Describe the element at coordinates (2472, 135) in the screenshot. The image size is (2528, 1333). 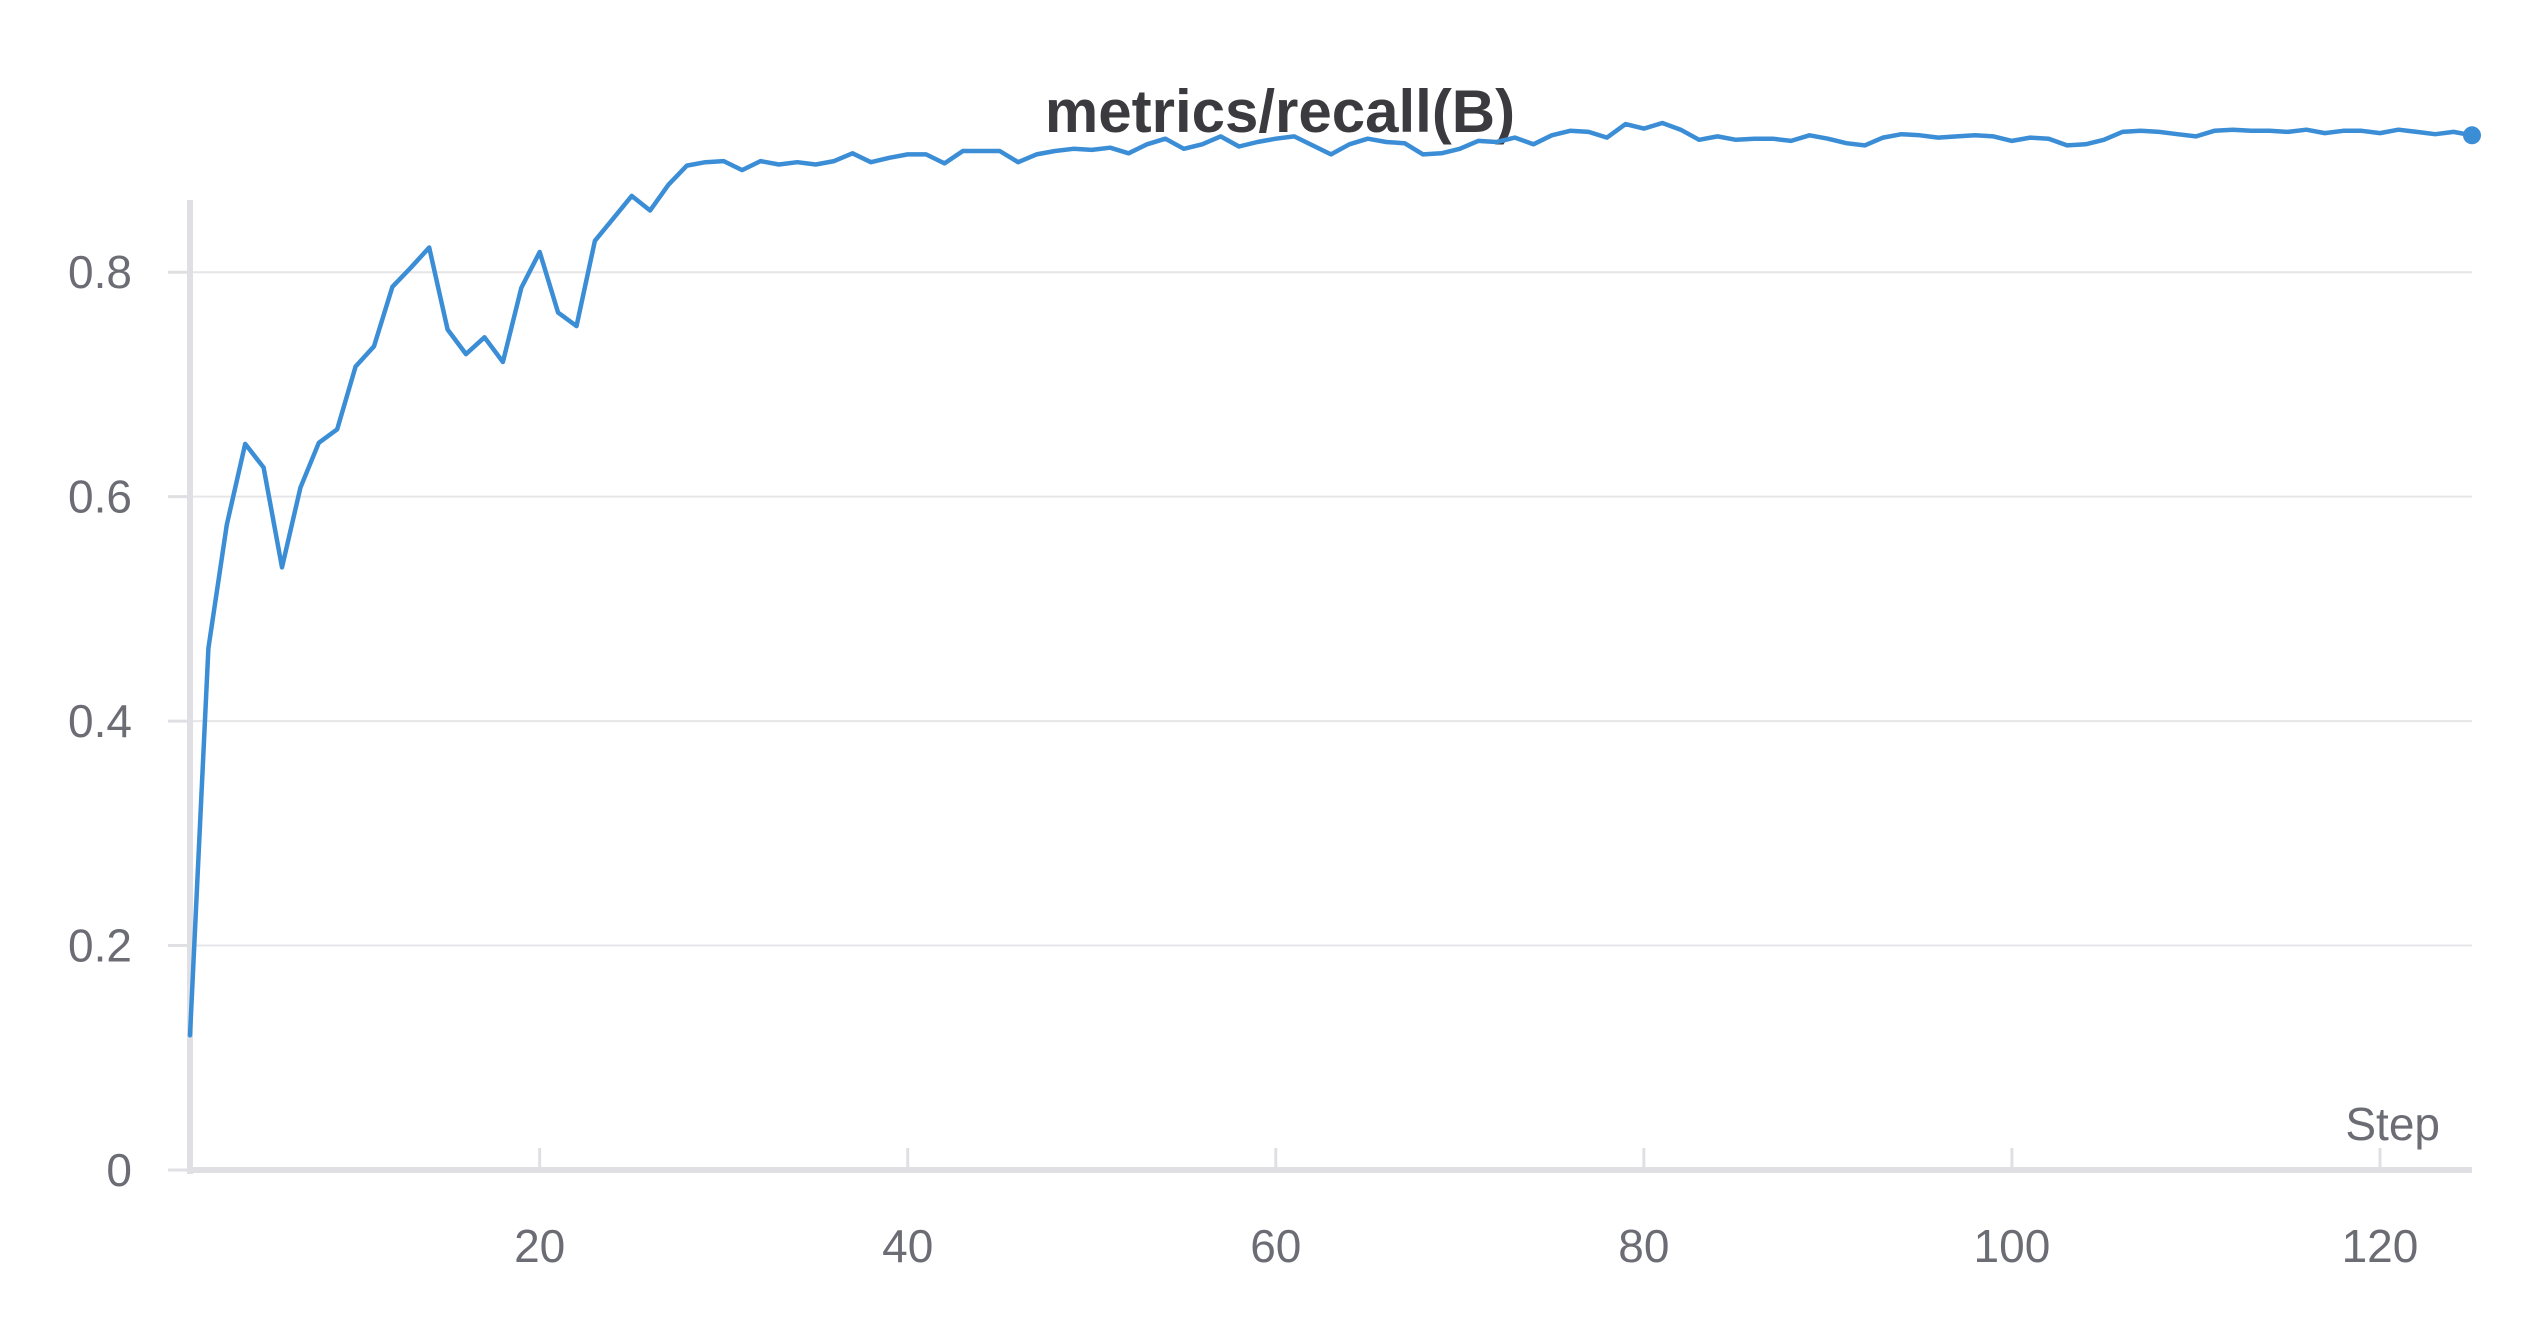
I see `series-endpoint` at that location.